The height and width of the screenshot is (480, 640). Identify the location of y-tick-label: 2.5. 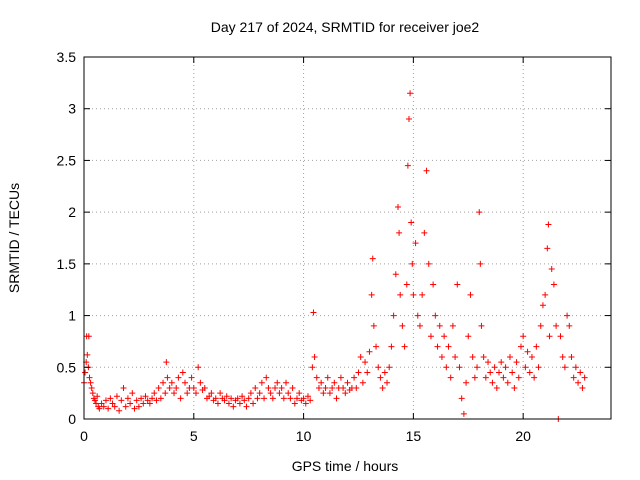
(67, 160).